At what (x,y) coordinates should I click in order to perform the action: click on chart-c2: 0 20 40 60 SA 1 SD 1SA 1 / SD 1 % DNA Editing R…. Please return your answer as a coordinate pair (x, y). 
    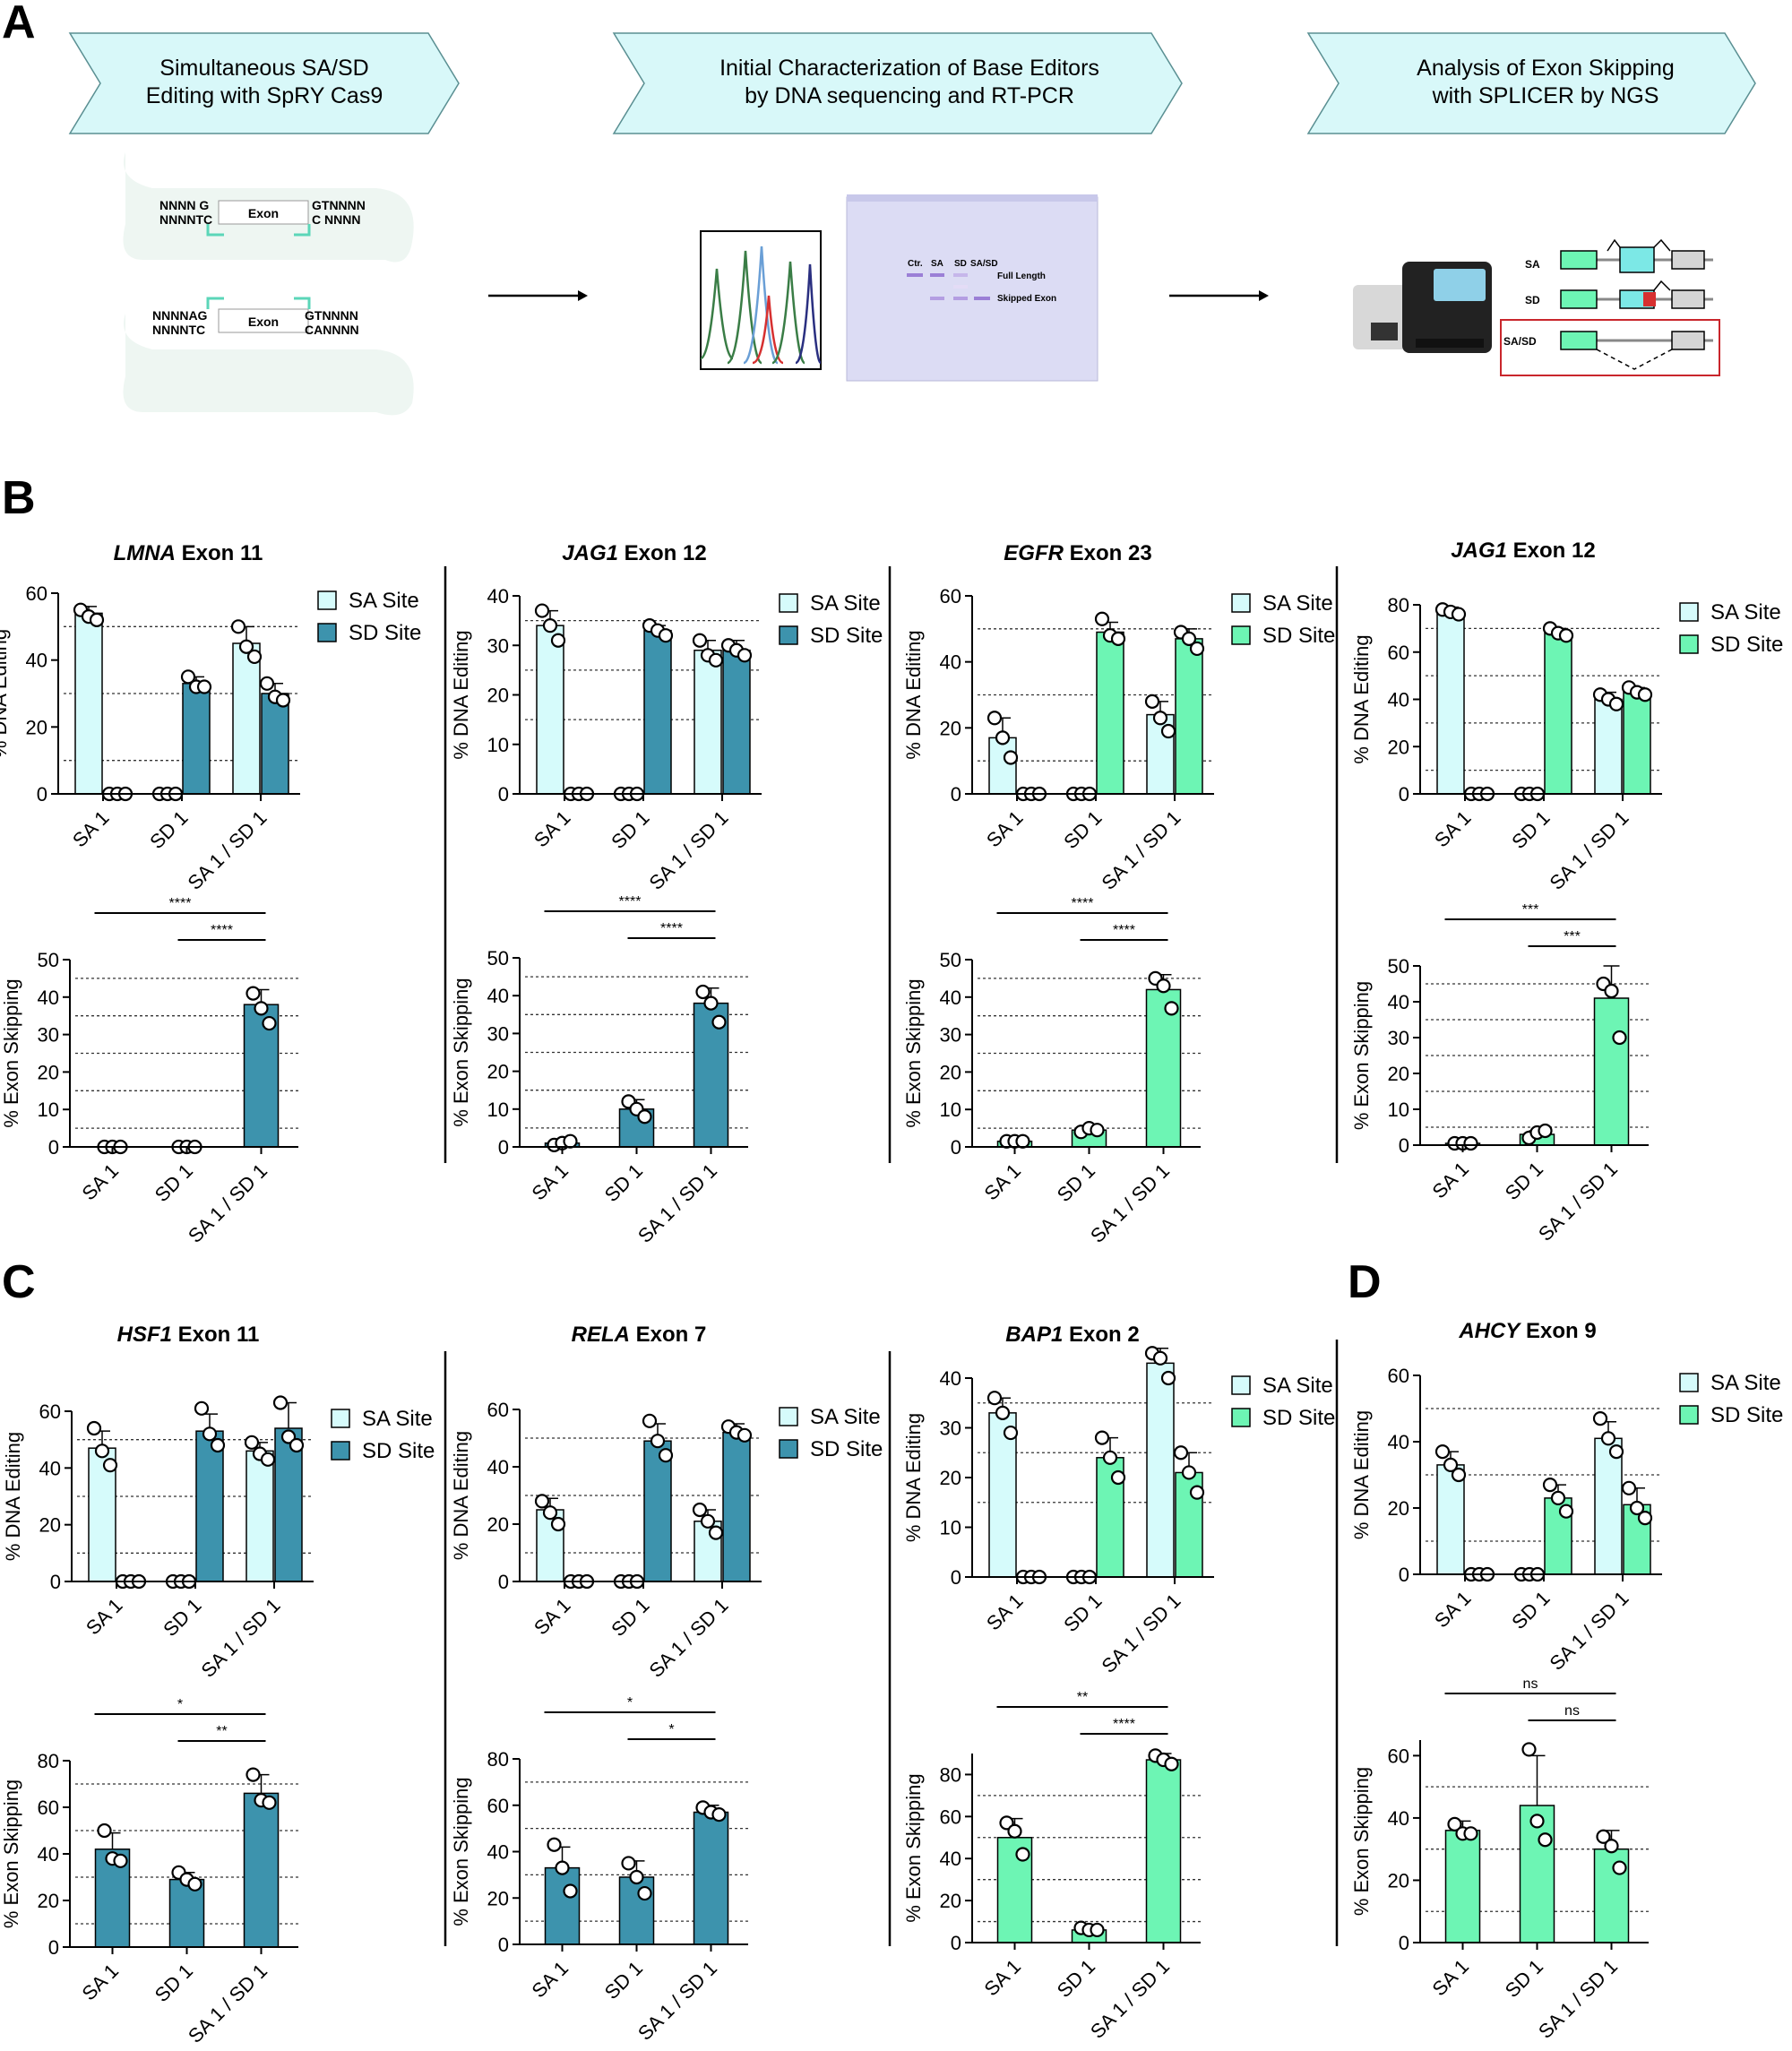
    Looking at the image, I should click on (666, 1502).